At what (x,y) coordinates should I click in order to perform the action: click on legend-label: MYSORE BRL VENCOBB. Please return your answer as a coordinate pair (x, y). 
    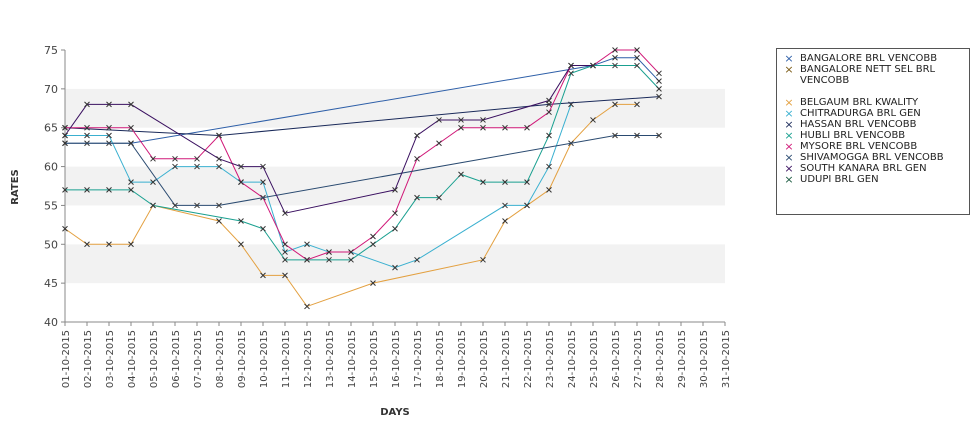
    Looking at the image, I should click on (859, 146).